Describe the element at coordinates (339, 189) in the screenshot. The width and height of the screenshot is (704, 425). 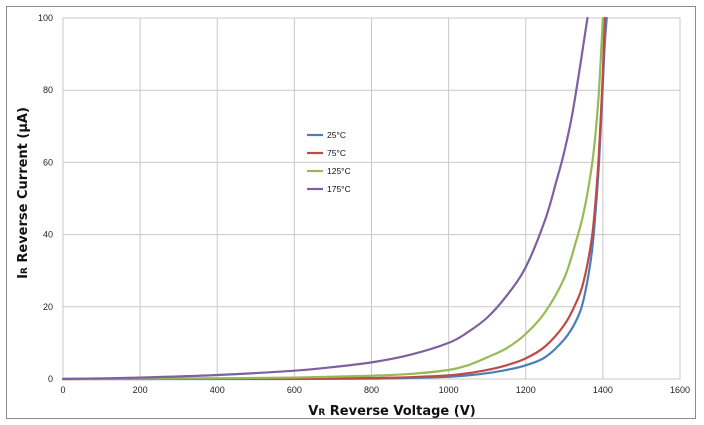
I see `legend-label: 175°C` at that location.